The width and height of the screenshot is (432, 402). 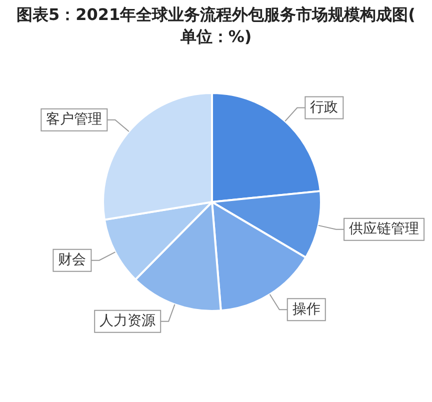 I want to click on slice-label: 客户管理, so click(x=74, y=119).